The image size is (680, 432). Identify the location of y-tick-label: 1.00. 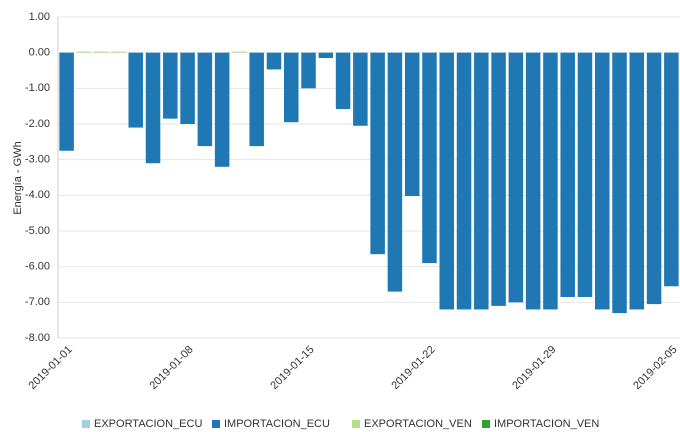
(39, 17).